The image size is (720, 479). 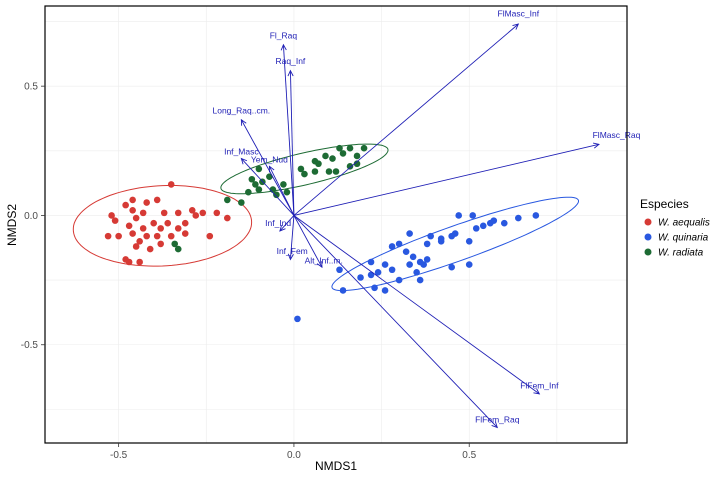 I want to click on legend-label: W. radiata, so click(x=681, y=253).